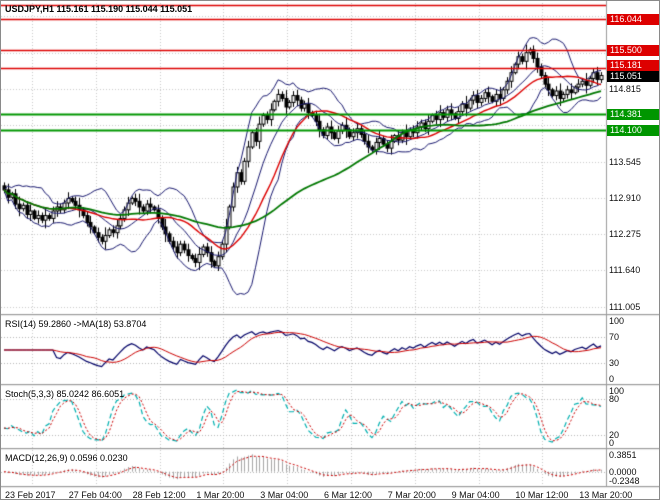  What do you see at coordinates (614, 336) in the screenshot?
I see `rsi-axis-label: 70` at bounding box center [614, 336].